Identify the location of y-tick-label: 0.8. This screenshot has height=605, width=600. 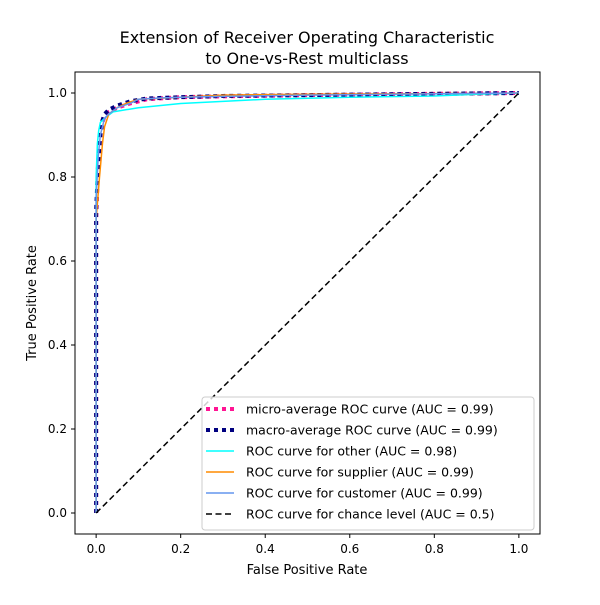
(57, 177).